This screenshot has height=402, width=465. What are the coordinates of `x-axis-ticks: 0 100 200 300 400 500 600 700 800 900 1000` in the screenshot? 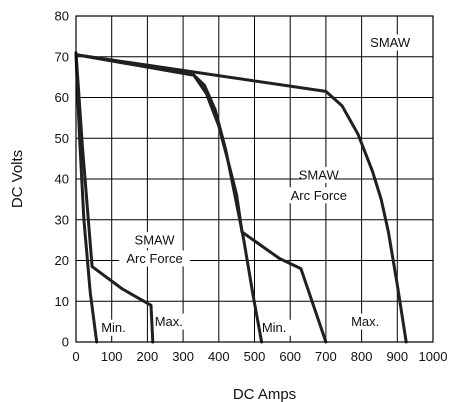 It's located at (259, 356).